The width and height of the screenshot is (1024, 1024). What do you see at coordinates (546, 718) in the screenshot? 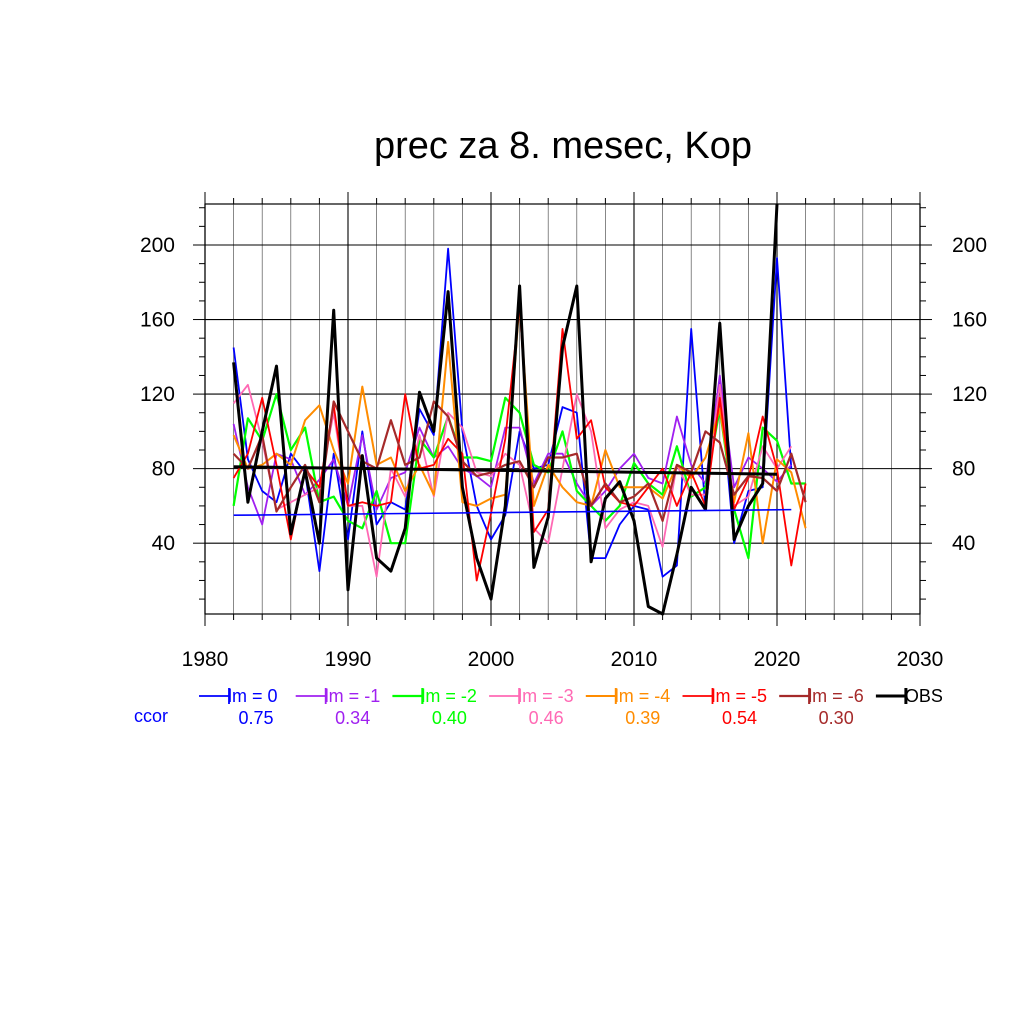
I see `ccor-value-3: 0.46` at bounding box center [546, 718].